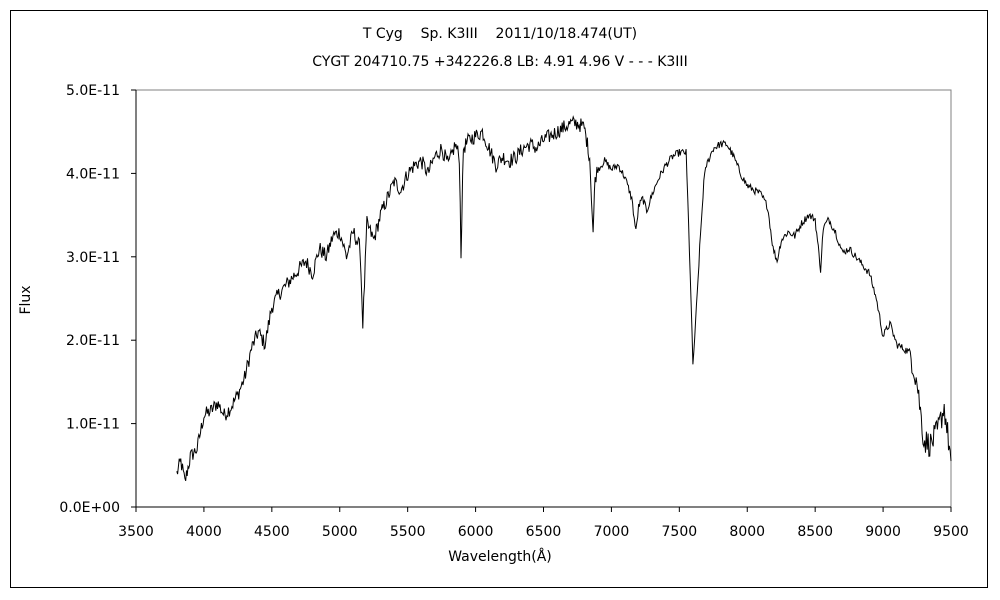 The height and width of the screenshot is (600, 1000). What do you see at coordinates (272, 532) in the screenshot?
I see `x-tick-label: 4500` at bounding box center [272, 532].